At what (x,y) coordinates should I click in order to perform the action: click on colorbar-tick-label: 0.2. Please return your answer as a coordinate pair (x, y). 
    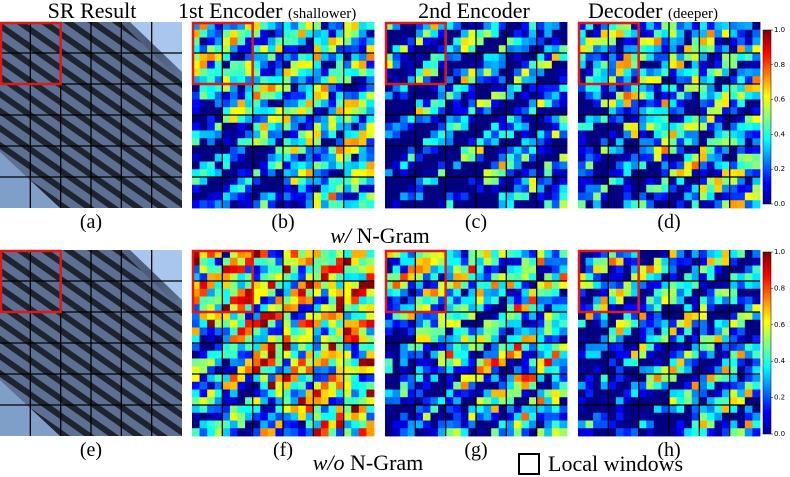
    Looking at the image, I should click on (779, 169).